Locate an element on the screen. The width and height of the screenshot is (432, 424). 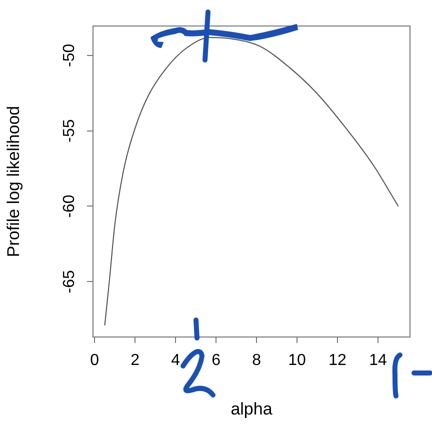
x-tick-label: 12 is located at coordinates (337, 361).